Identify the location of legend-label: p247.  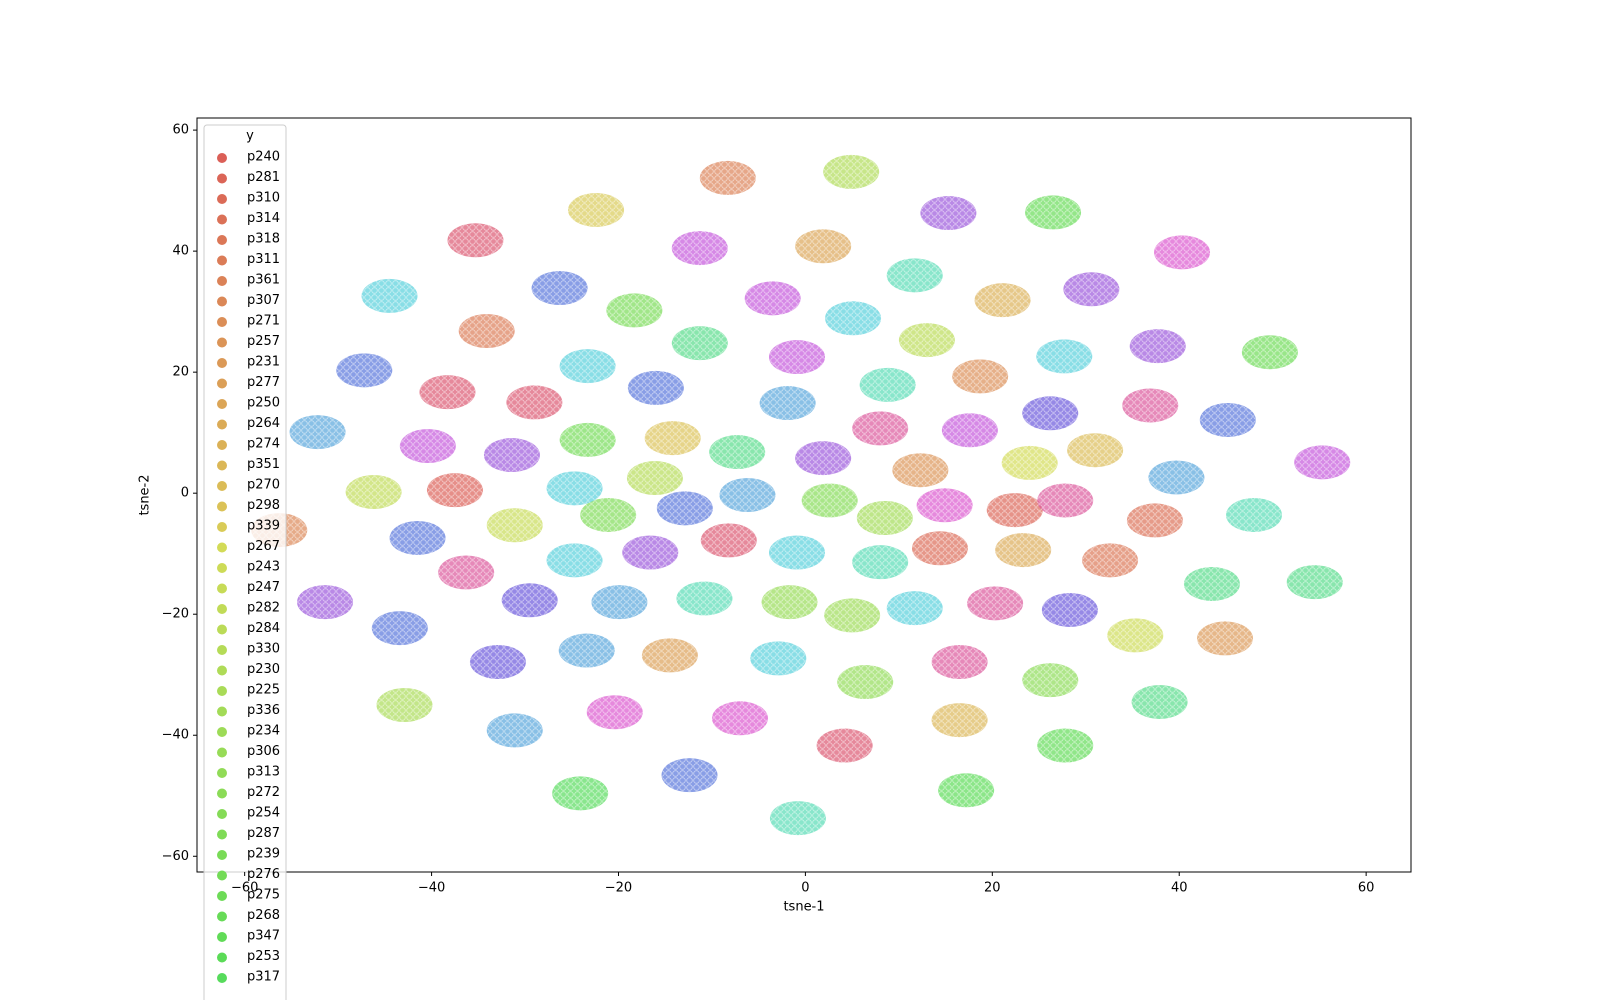
(263, 587).